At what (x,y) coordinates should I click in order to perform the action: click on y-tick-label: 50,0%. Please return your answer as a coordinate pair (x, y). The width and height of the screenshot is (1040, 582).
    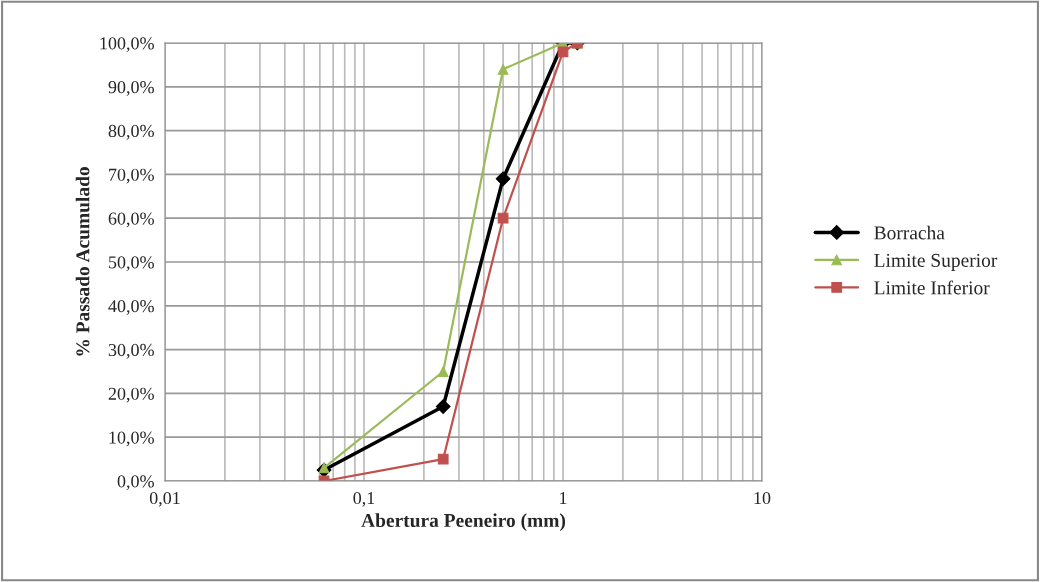
    Looking at the image, I should click on (131, 264).